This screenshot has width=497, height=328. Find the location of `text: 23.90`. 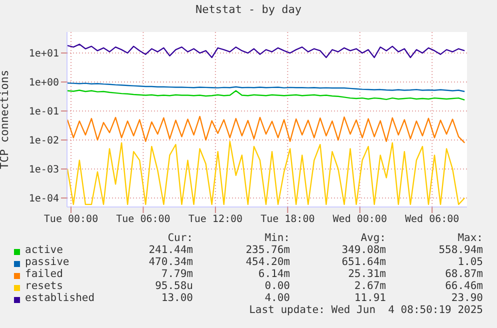

text: 23.90 is located at coordinates (467, 298).